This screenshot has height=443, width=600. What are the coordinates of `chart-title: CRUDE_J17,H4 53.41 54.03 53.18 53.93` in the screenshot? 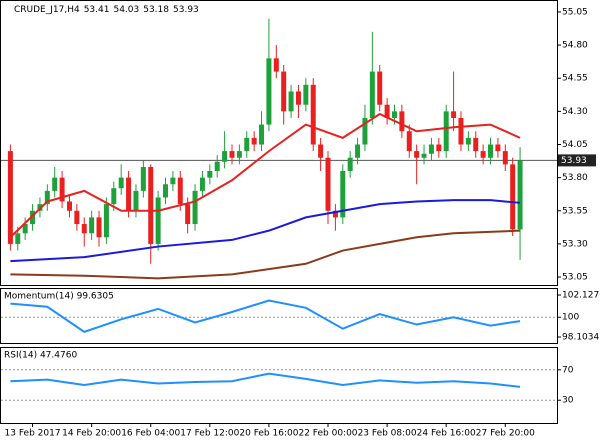 It's located at (106, 10).